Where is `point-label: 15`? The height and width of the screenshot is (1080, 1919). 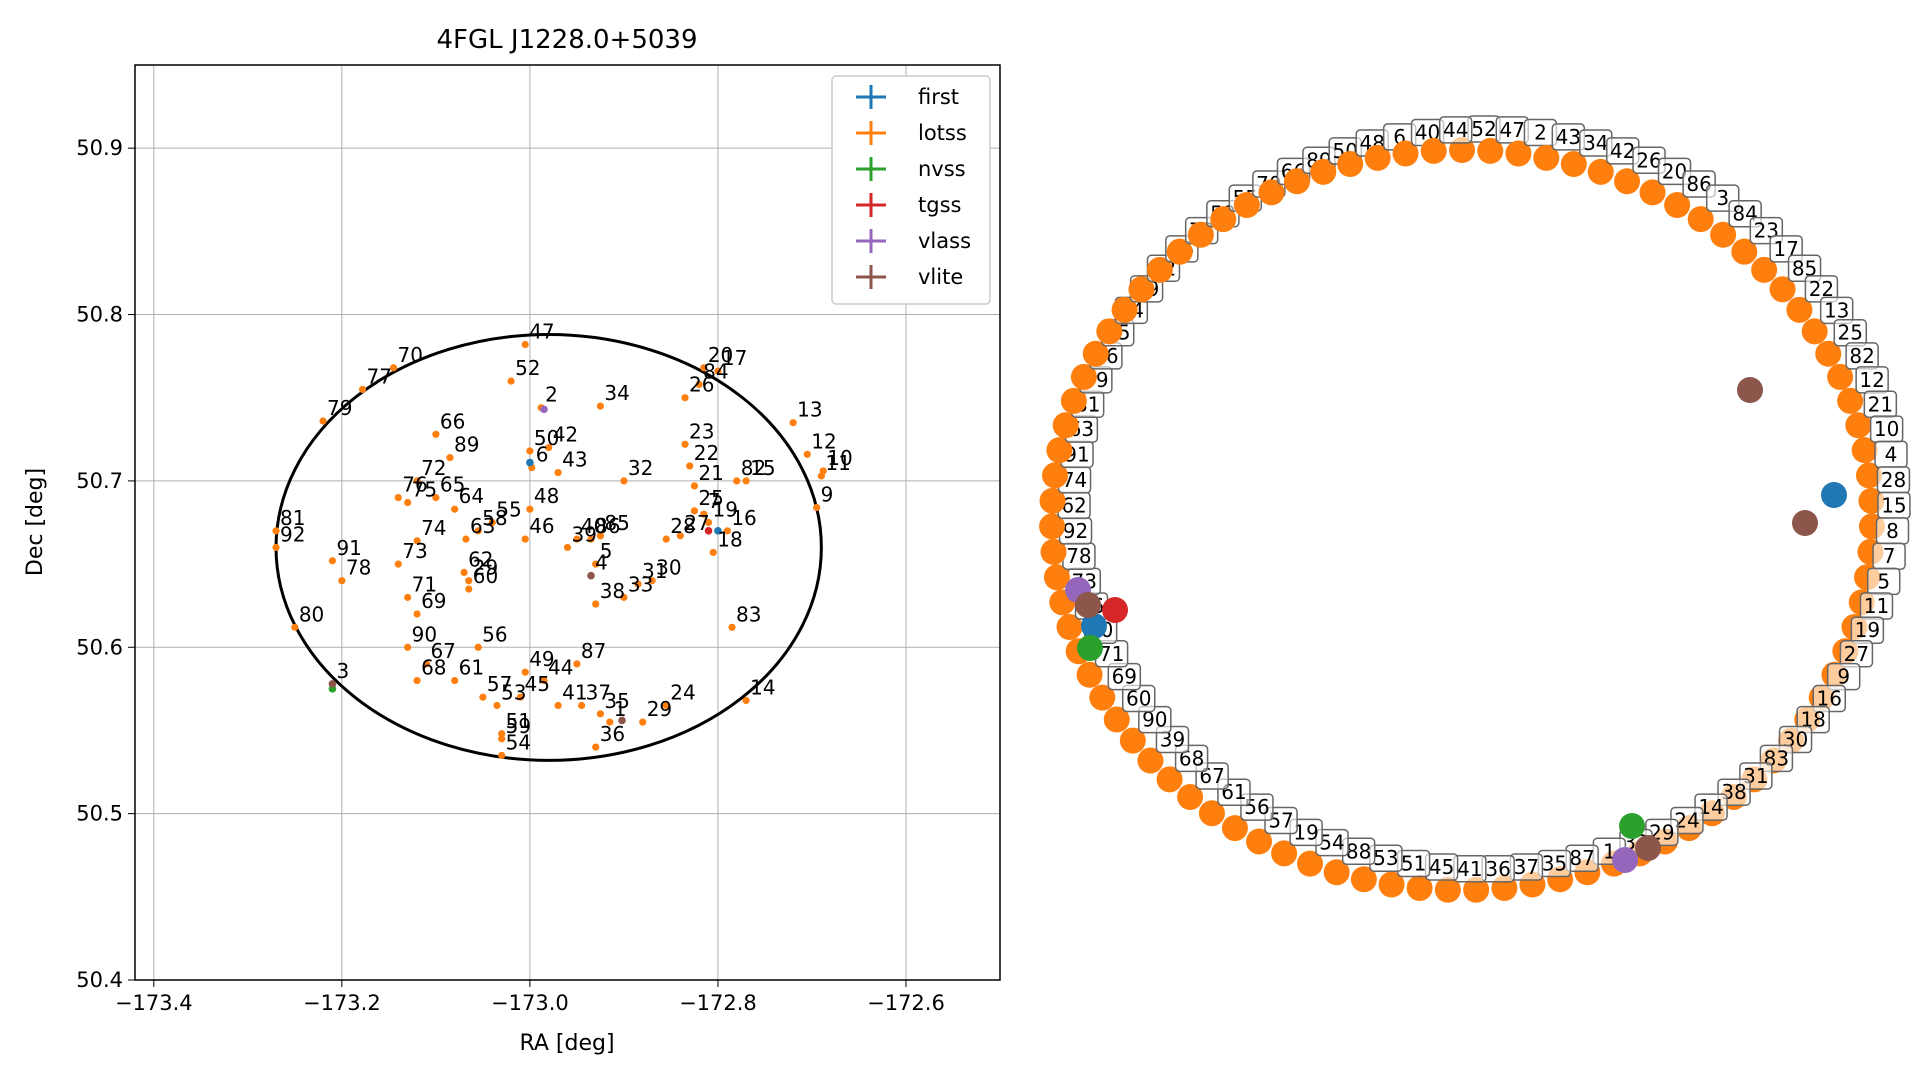
point-label: 15 is located at coordinates (762, 468).